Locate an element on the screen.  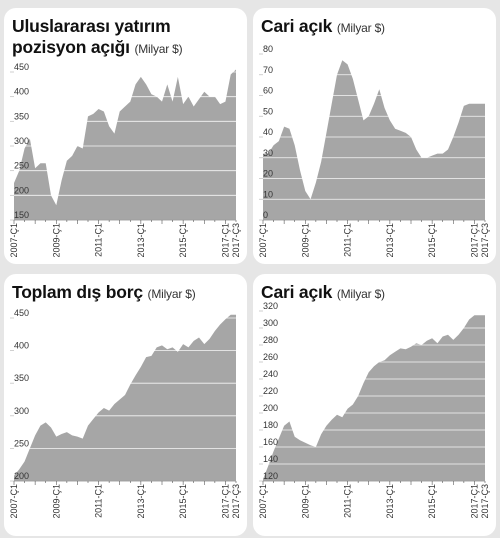
chart-title-line1: Uluslararası yatırım is located at coordinates (91, 26).